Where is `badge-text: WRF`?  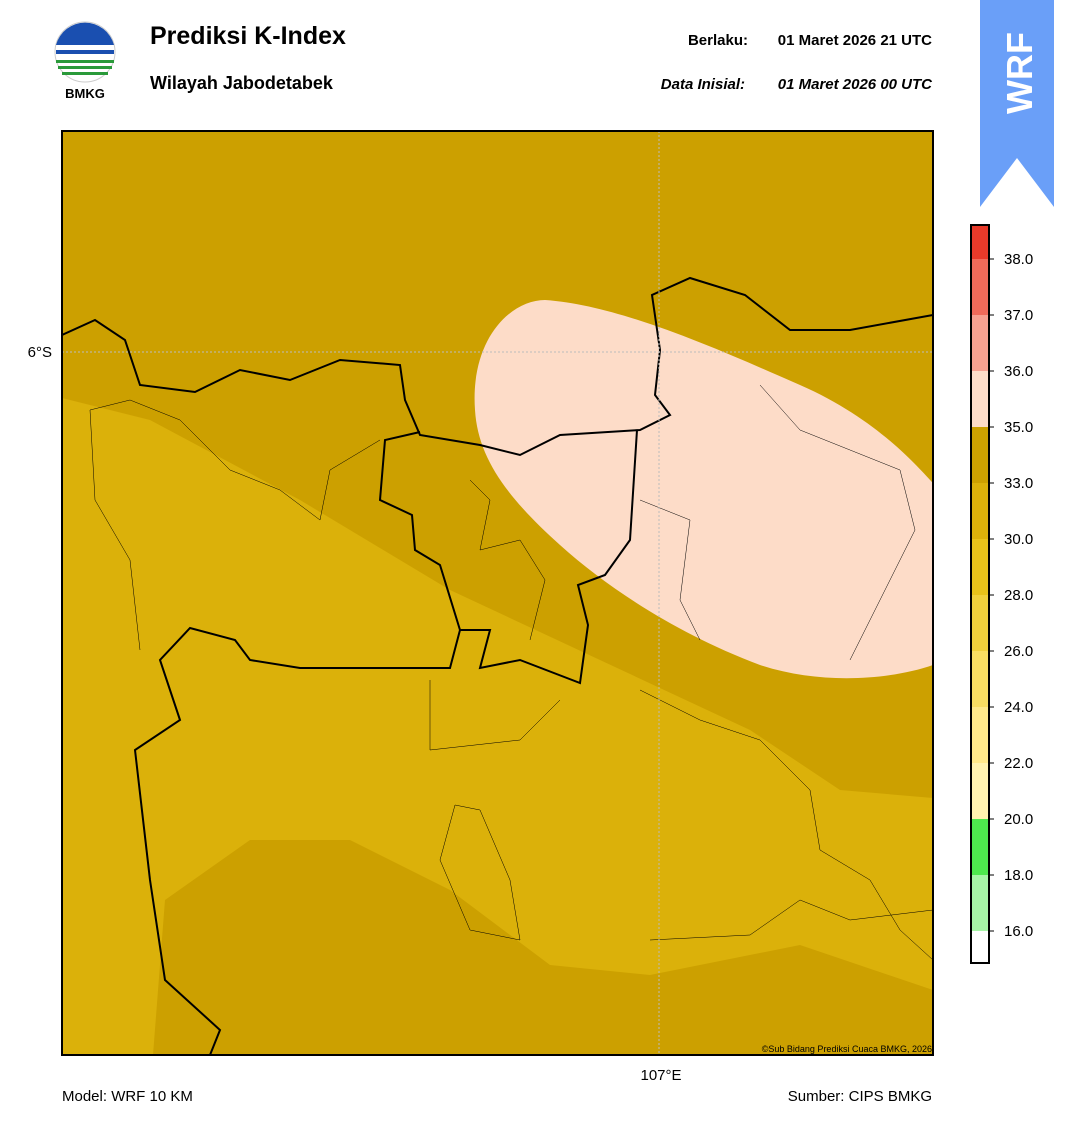 badge-text: WRF is located at coordinates (1019, 73).